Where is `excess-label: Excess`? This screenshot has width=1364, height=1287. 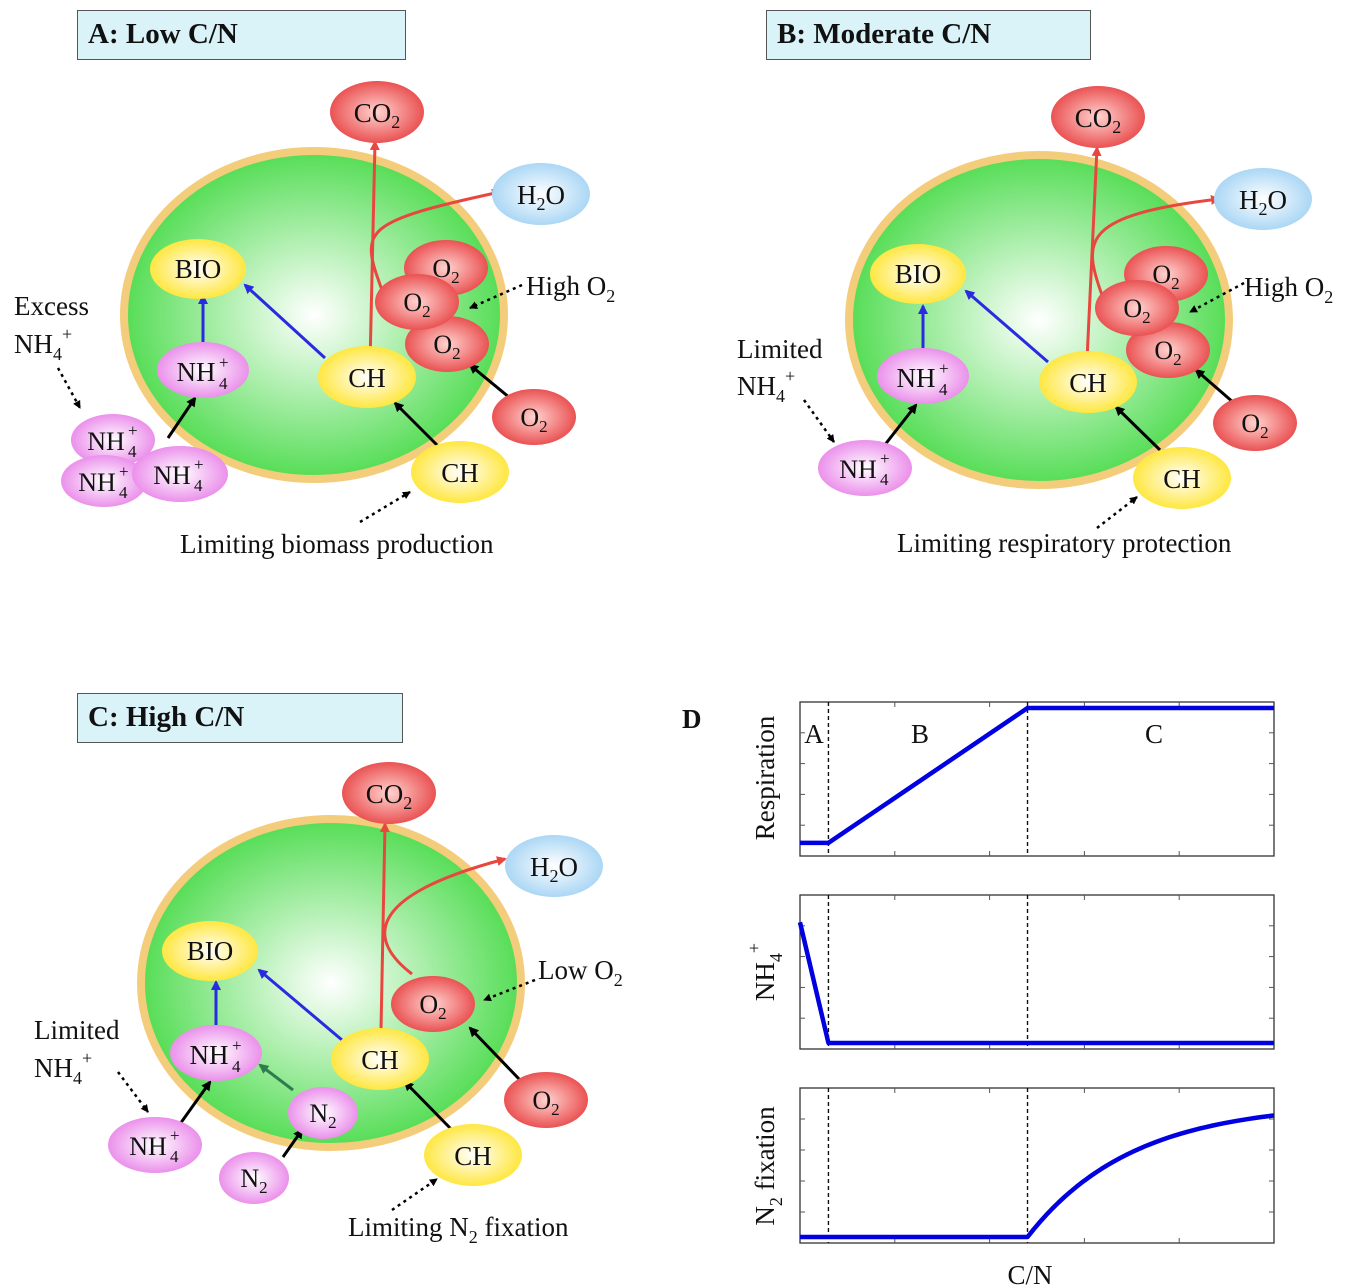
excess-label: Excess is located at coordinates (51, 306).